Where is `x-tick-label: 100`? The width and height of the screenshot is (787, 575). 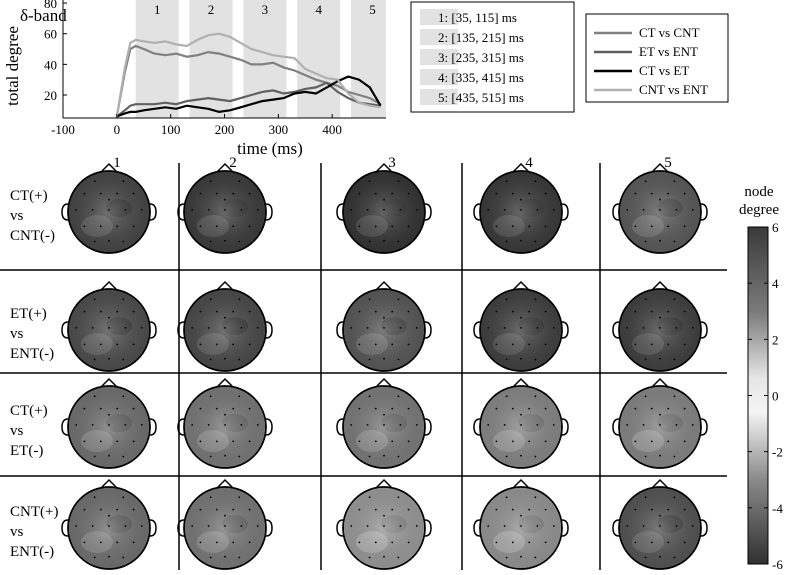 x-tick-label: 100 is located at coordinates (171, 129).